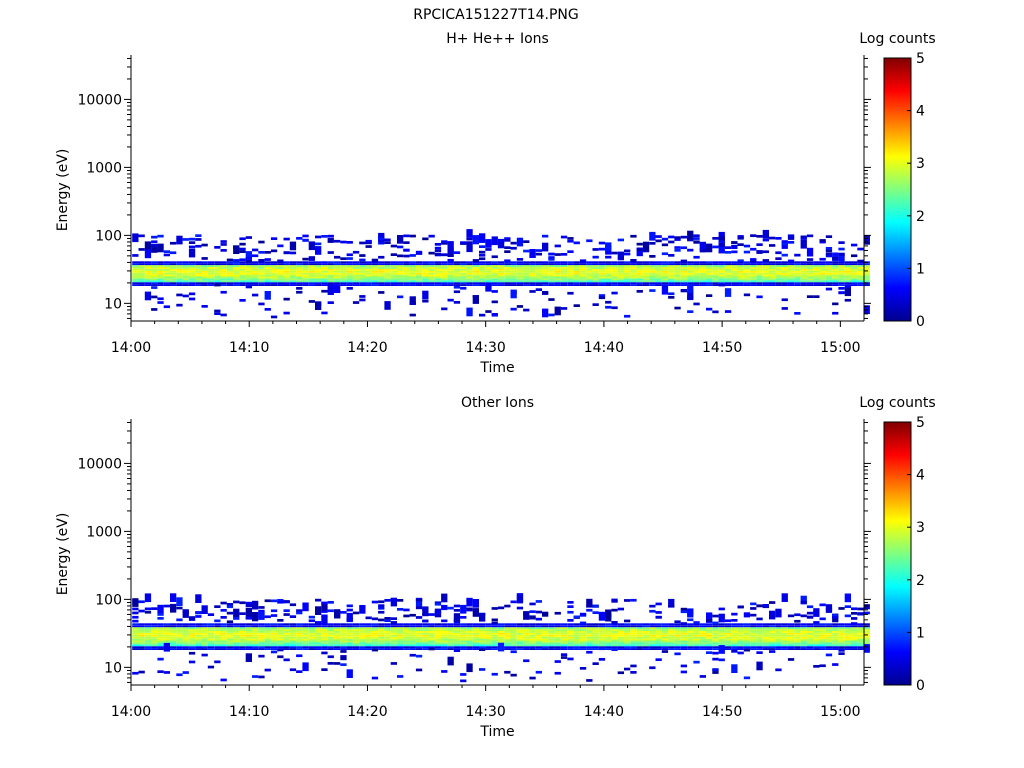 This screenshot has width=1024, height=768. What do you see at coordinates (920, 322) in the screenshot?
I see `colorbar-tick-label: 0` at bounding box center [920, 322].